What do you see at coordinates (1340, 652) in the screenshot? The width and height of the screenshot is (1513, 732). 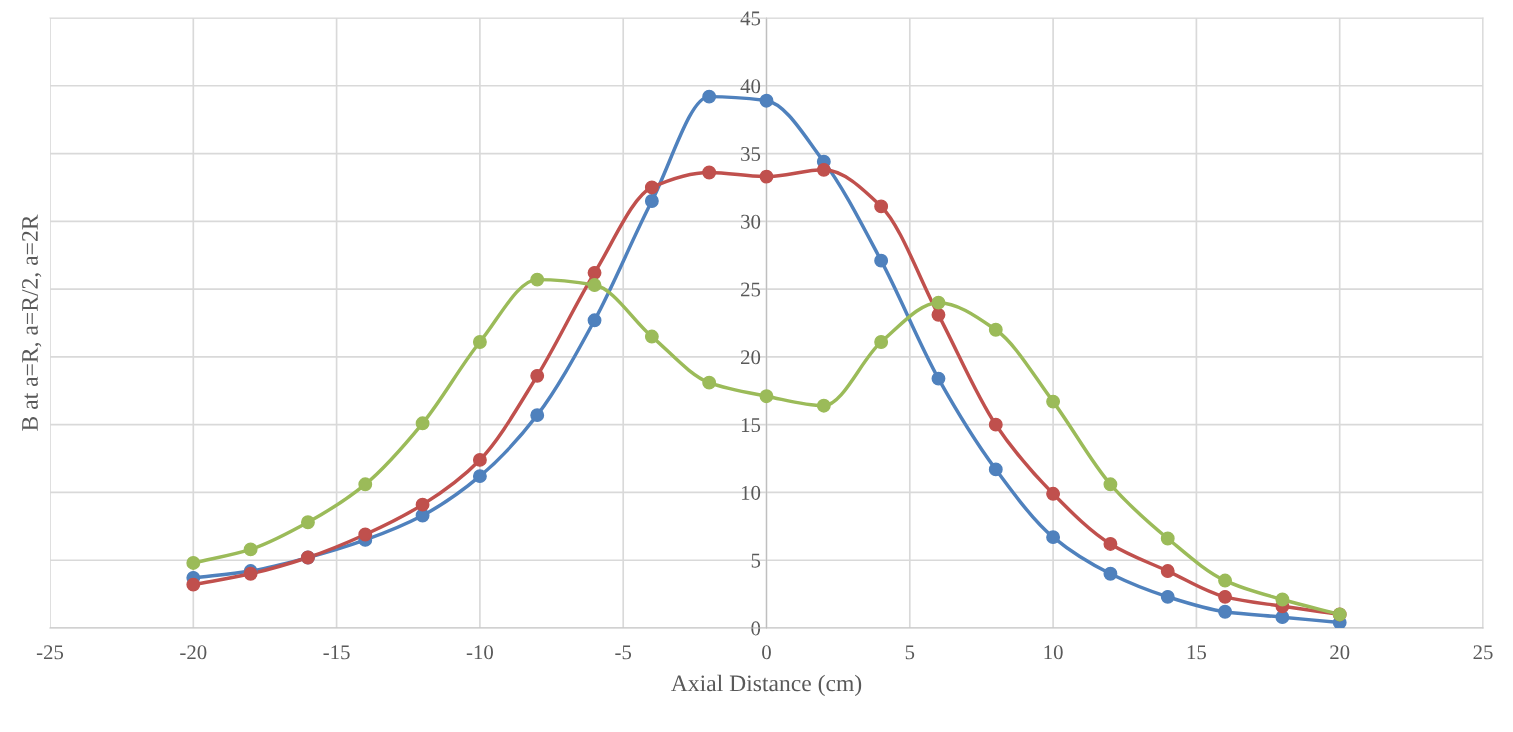 I see `x-tick-label: 20` at bounding box center [1340, 652].